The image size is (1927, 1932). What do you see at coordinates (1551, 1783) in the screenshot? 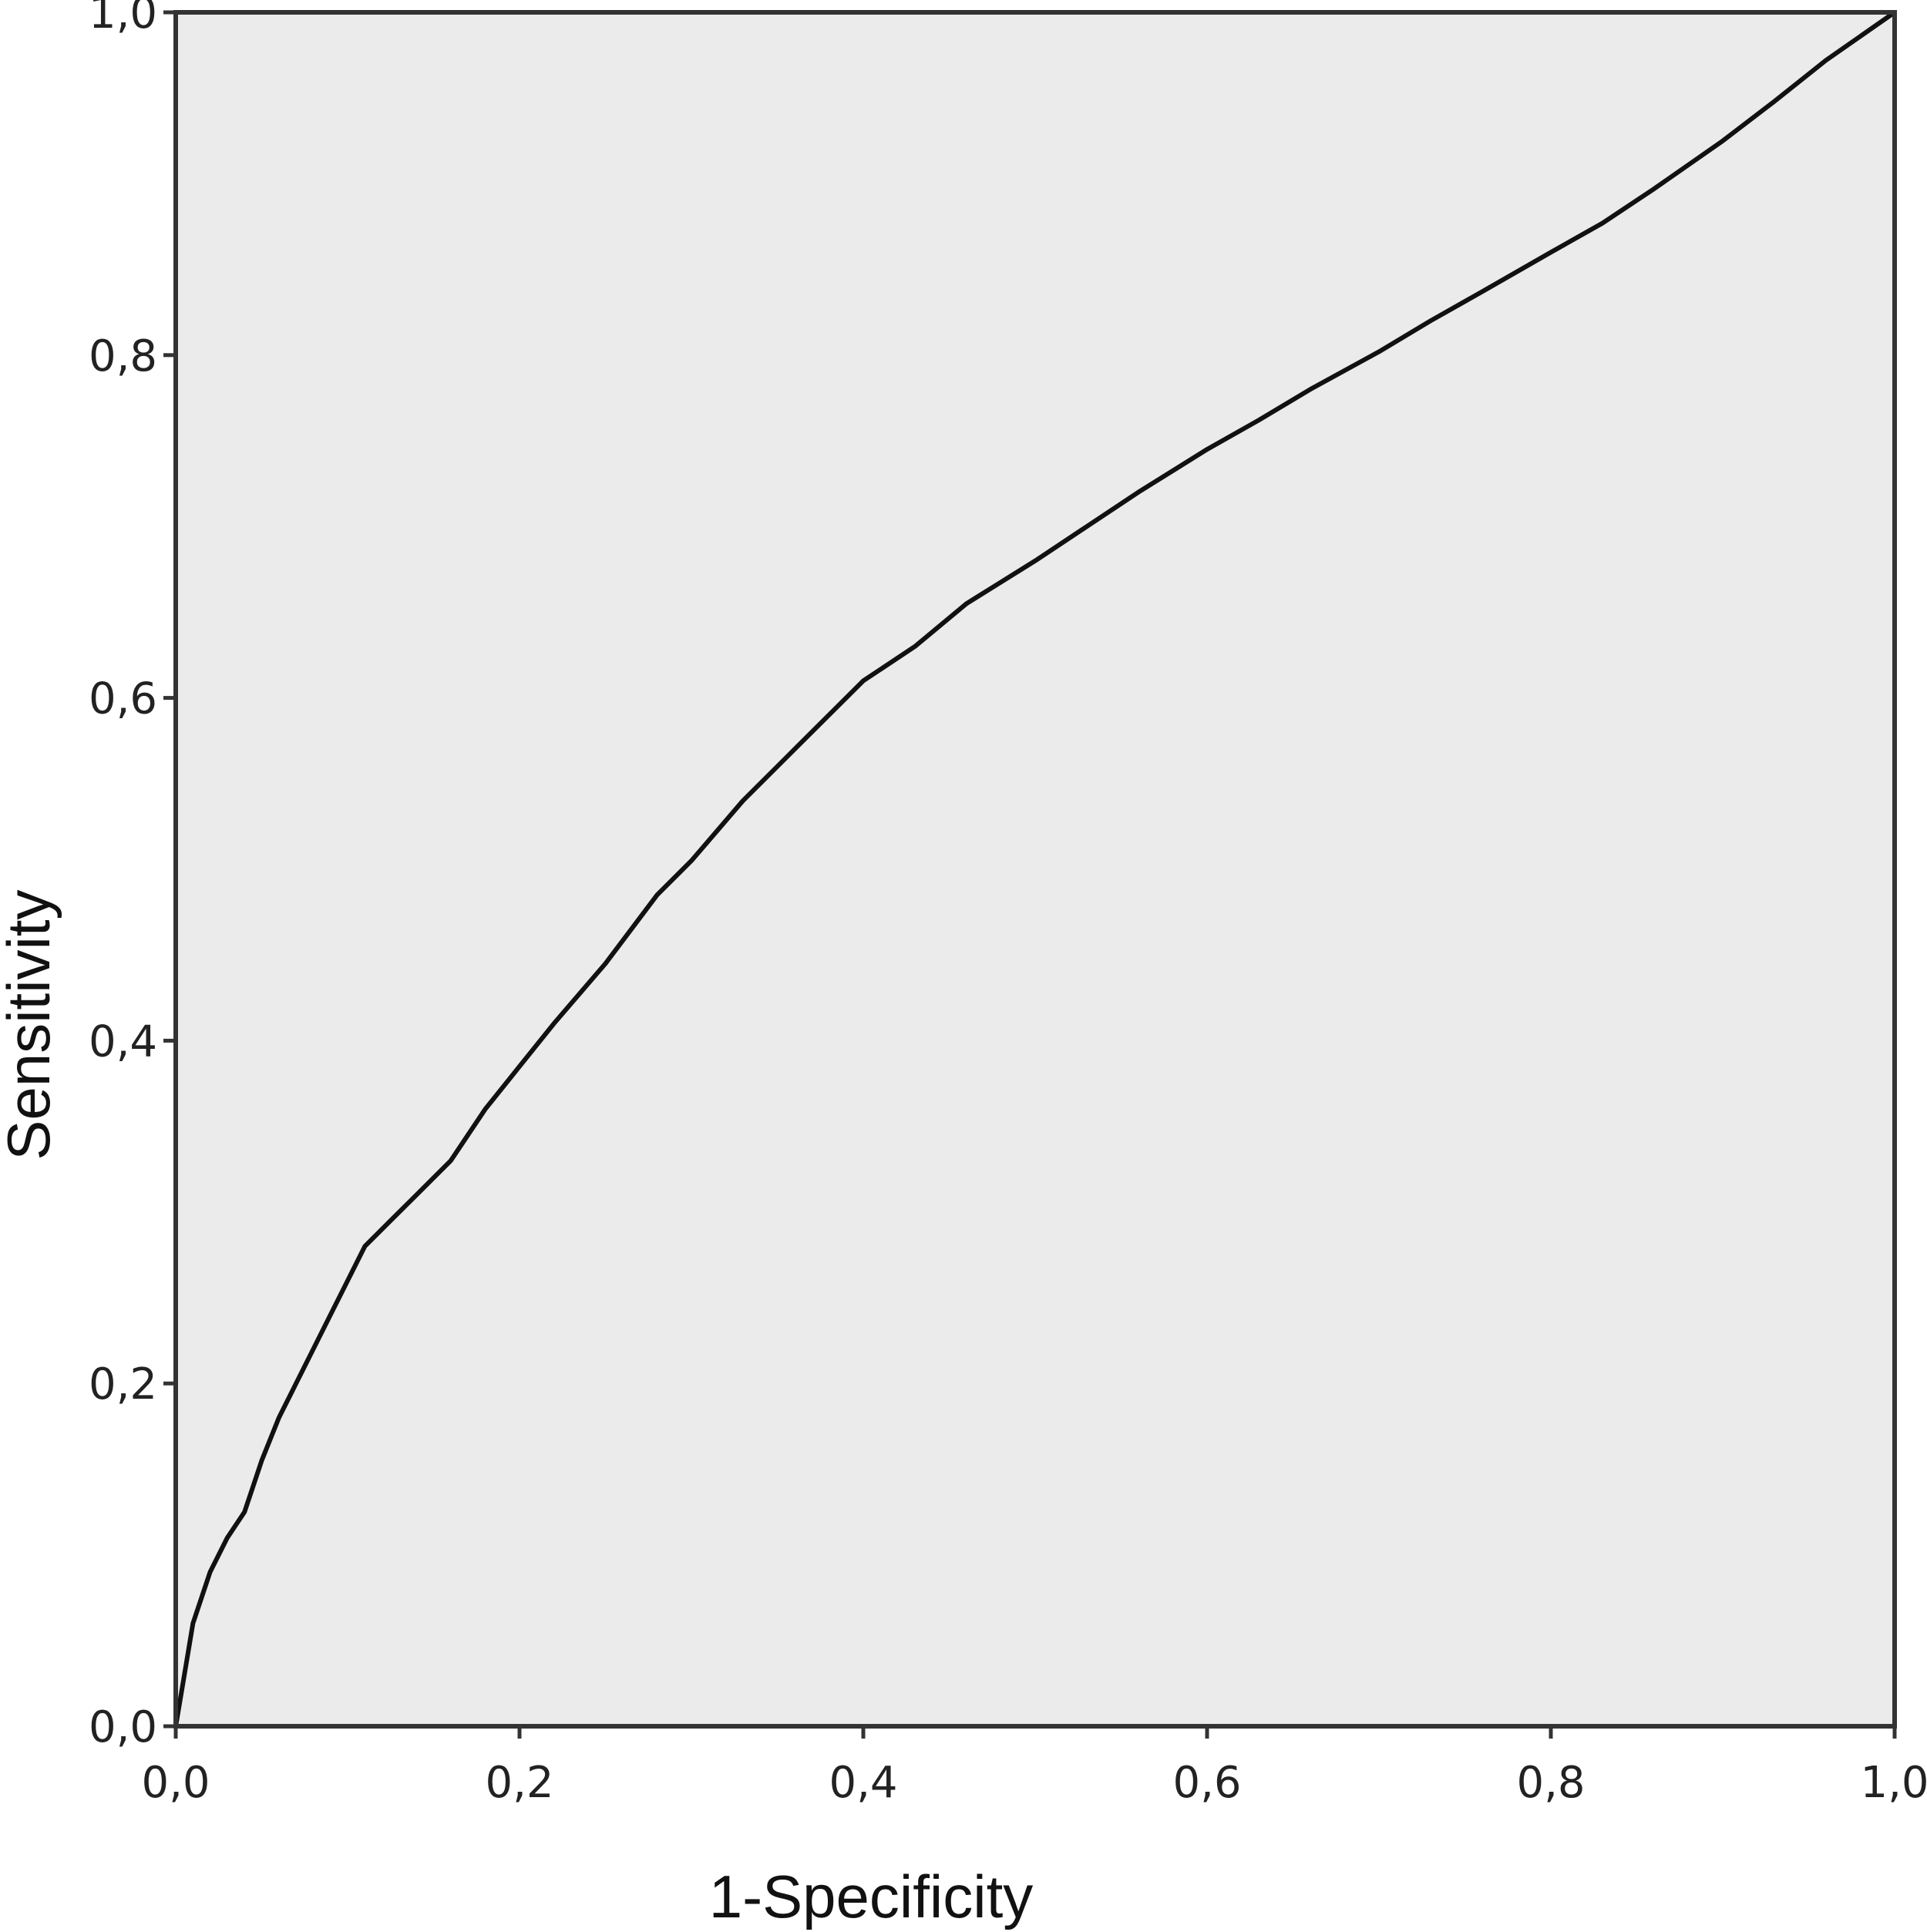
I see `x-tick-label: 0,8` at bounding box center [1551, 1783].